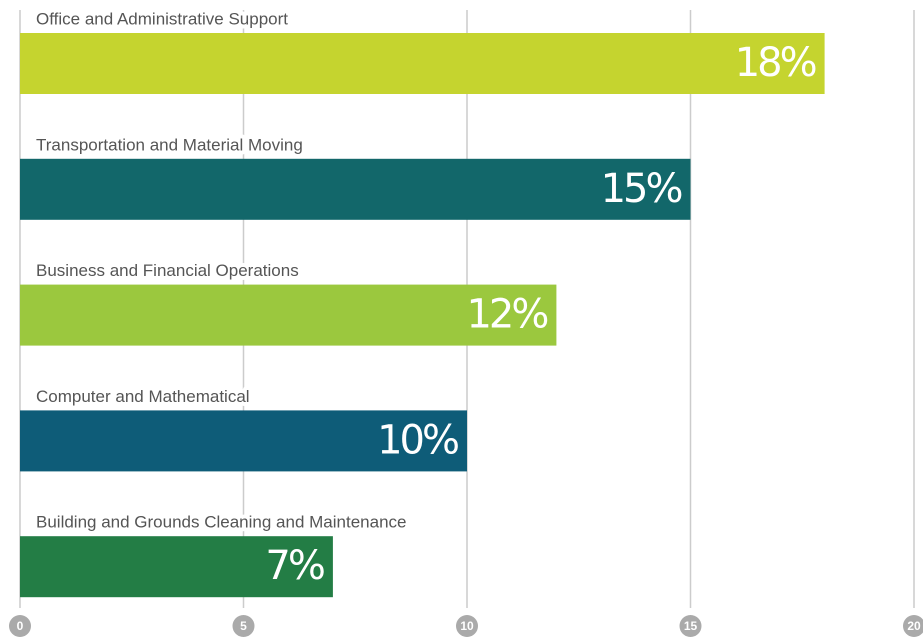  What do you see at coordinates (162, 18) in the screenshot?
I see `category-label: Office and Administrative Support` at bounding box center [162, 18].